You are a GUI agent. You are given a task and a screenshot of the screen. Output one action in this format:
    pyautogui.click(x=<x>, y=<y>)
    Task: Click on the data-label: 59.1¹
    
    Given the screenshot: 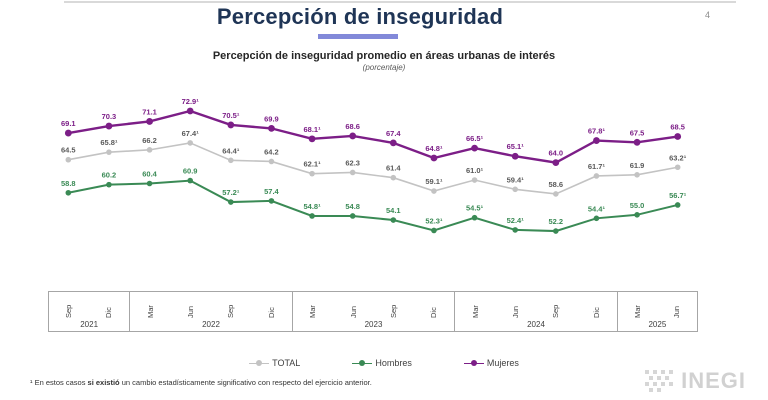 What is the action you would take?
    pyautogui.click(x=434, y=181)
    